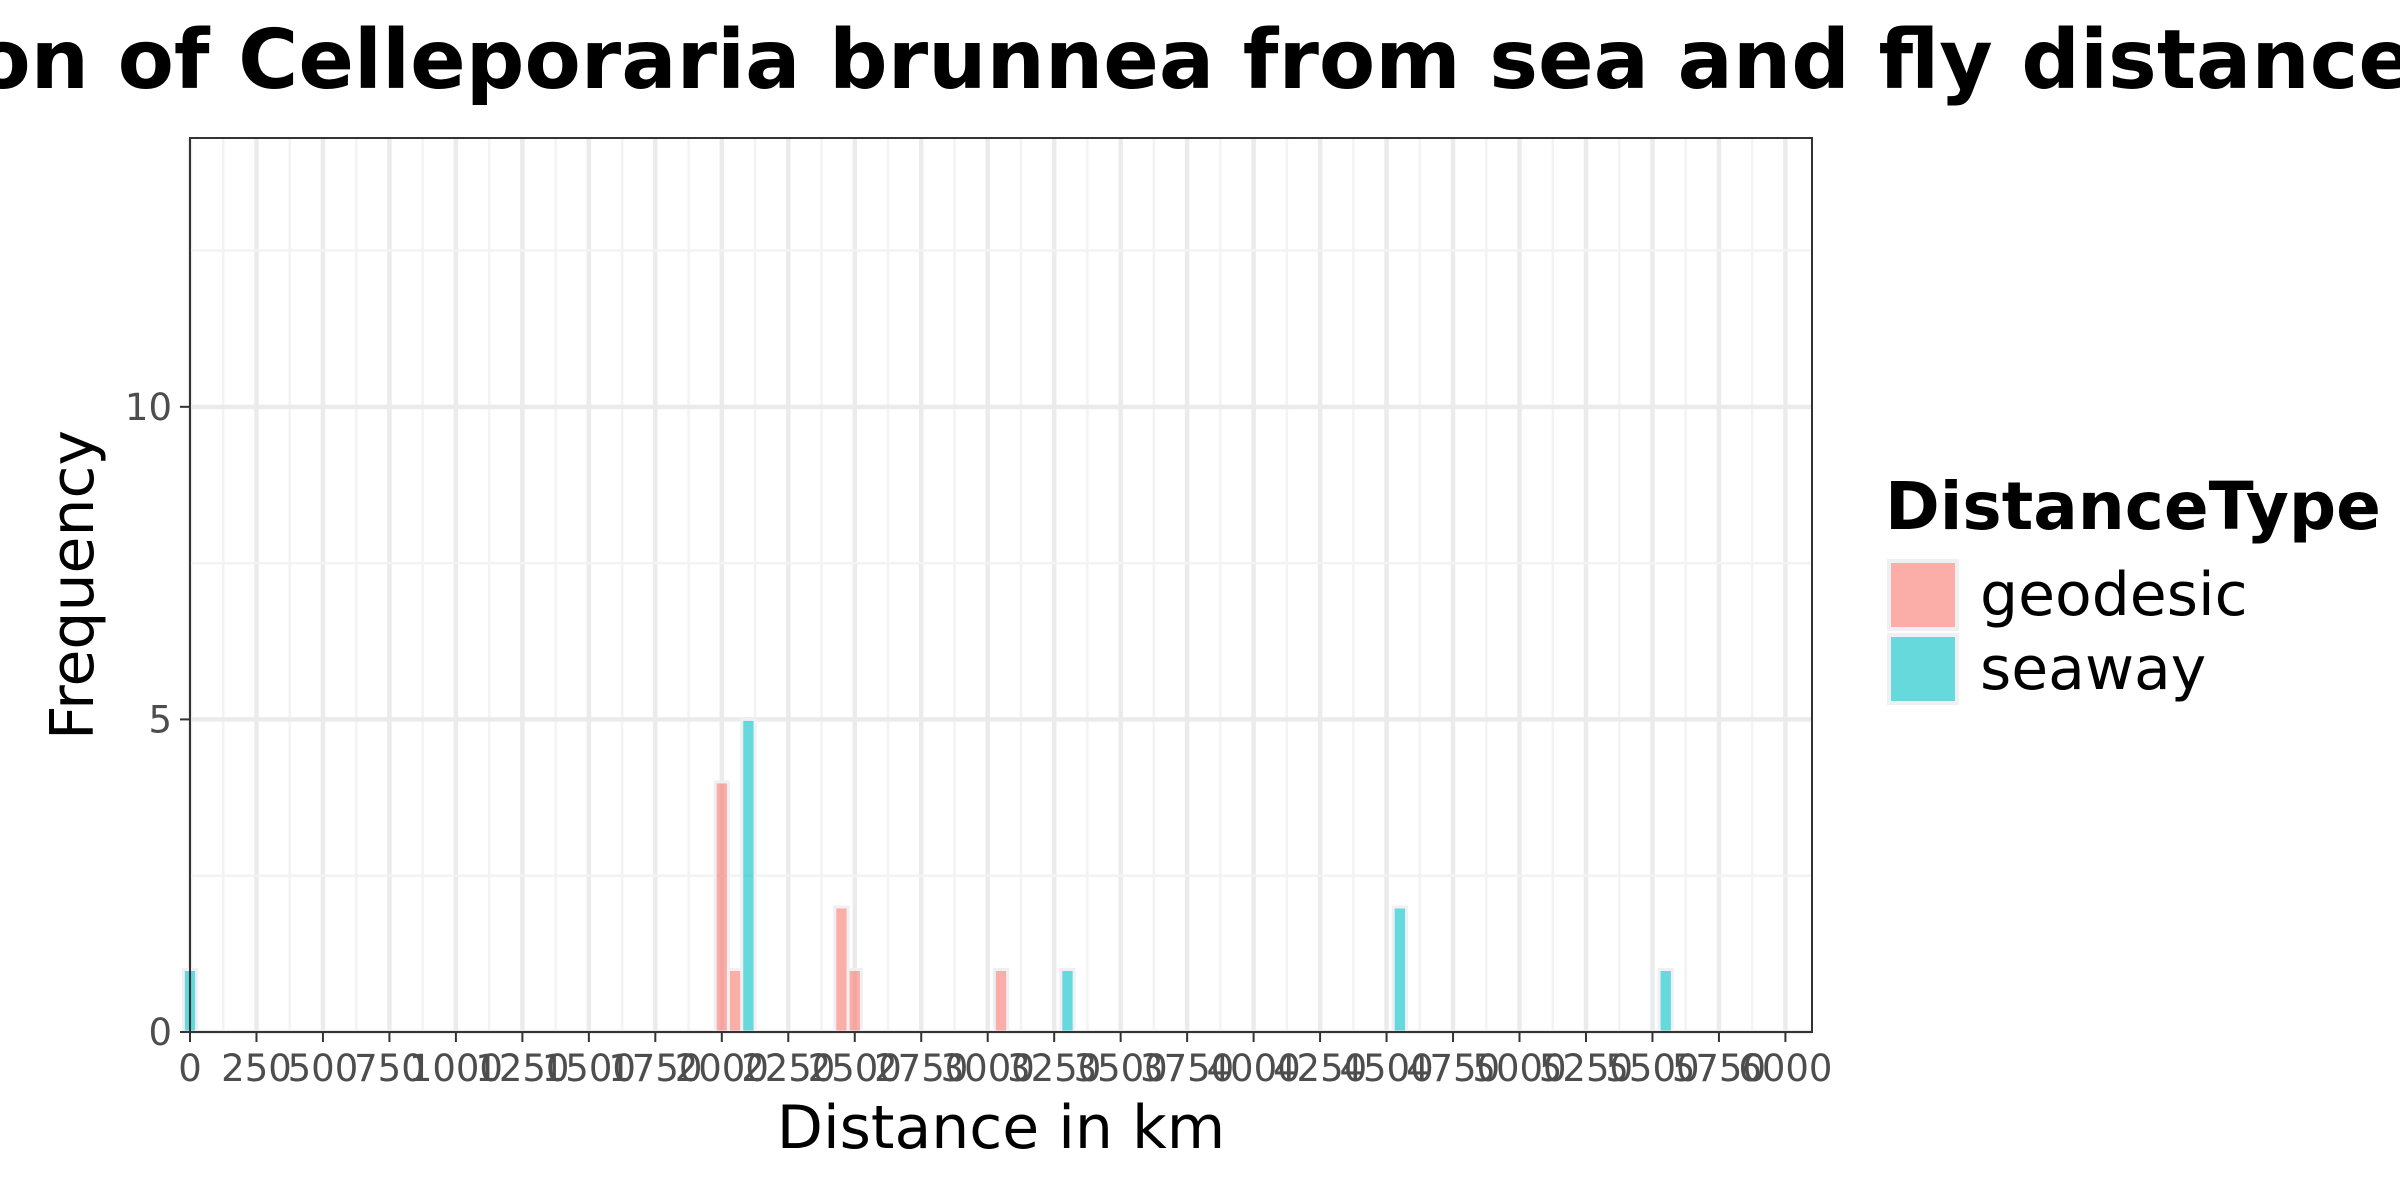 This screenshot has height=1200, width=2400. What do you see at coordinates (522, 1068) in the screenshot?
I see `x-tick-label: 1250` at bounding box center [522, 1068].